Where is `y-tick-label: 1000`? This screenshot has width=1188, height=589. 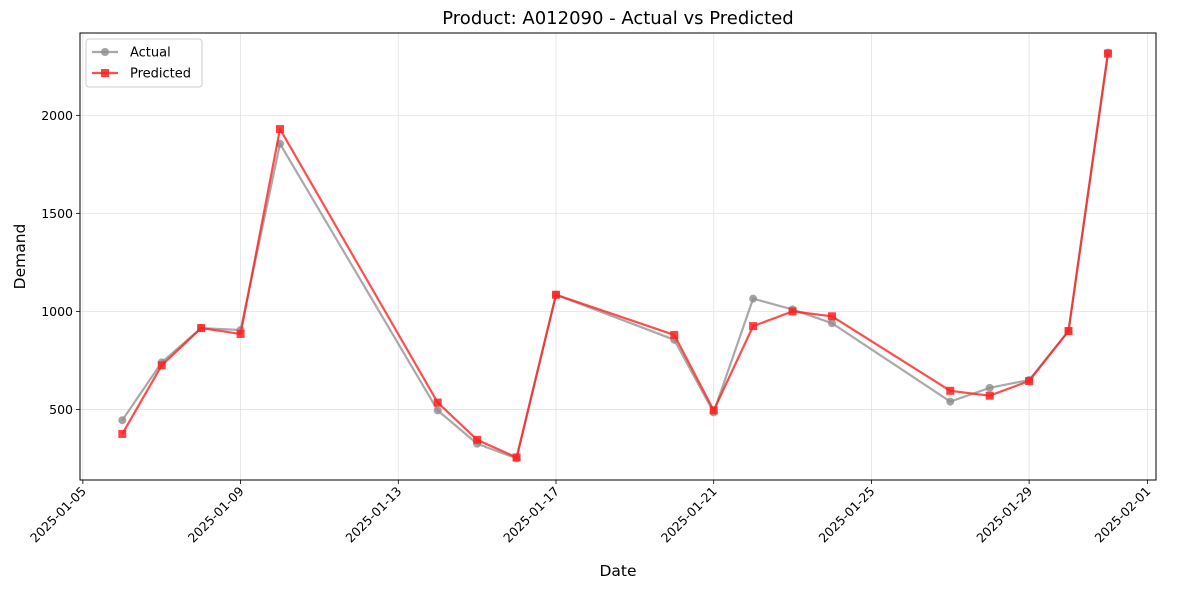
y-tick-label: 1000 is located at coordinates (57, 311).